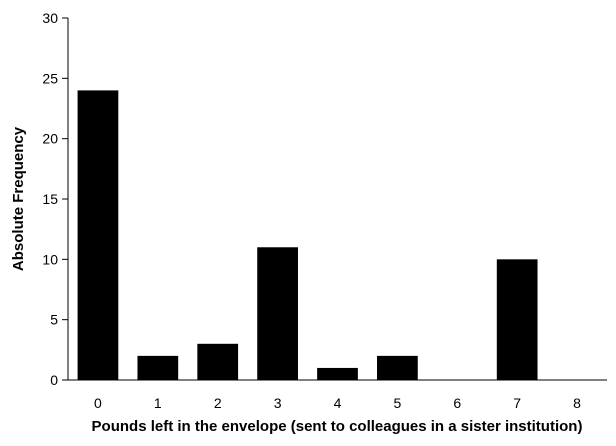 The image size is (616, 446). I want to click on x-axis-ticks: 0 1 2 3 4 5 6 7 8, so click(337, 403).